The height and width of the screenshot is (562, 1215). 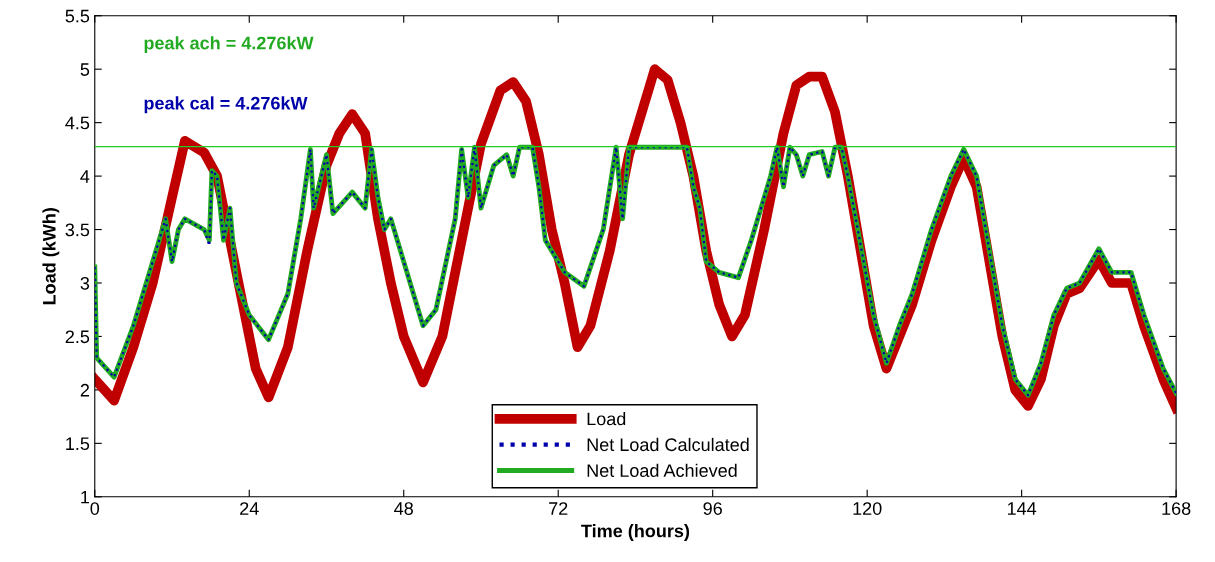 What do you see at coordinates (77, 337) in the screenshot?
I see `y-tick-label: 2.5` at bounding box center [77, 337].